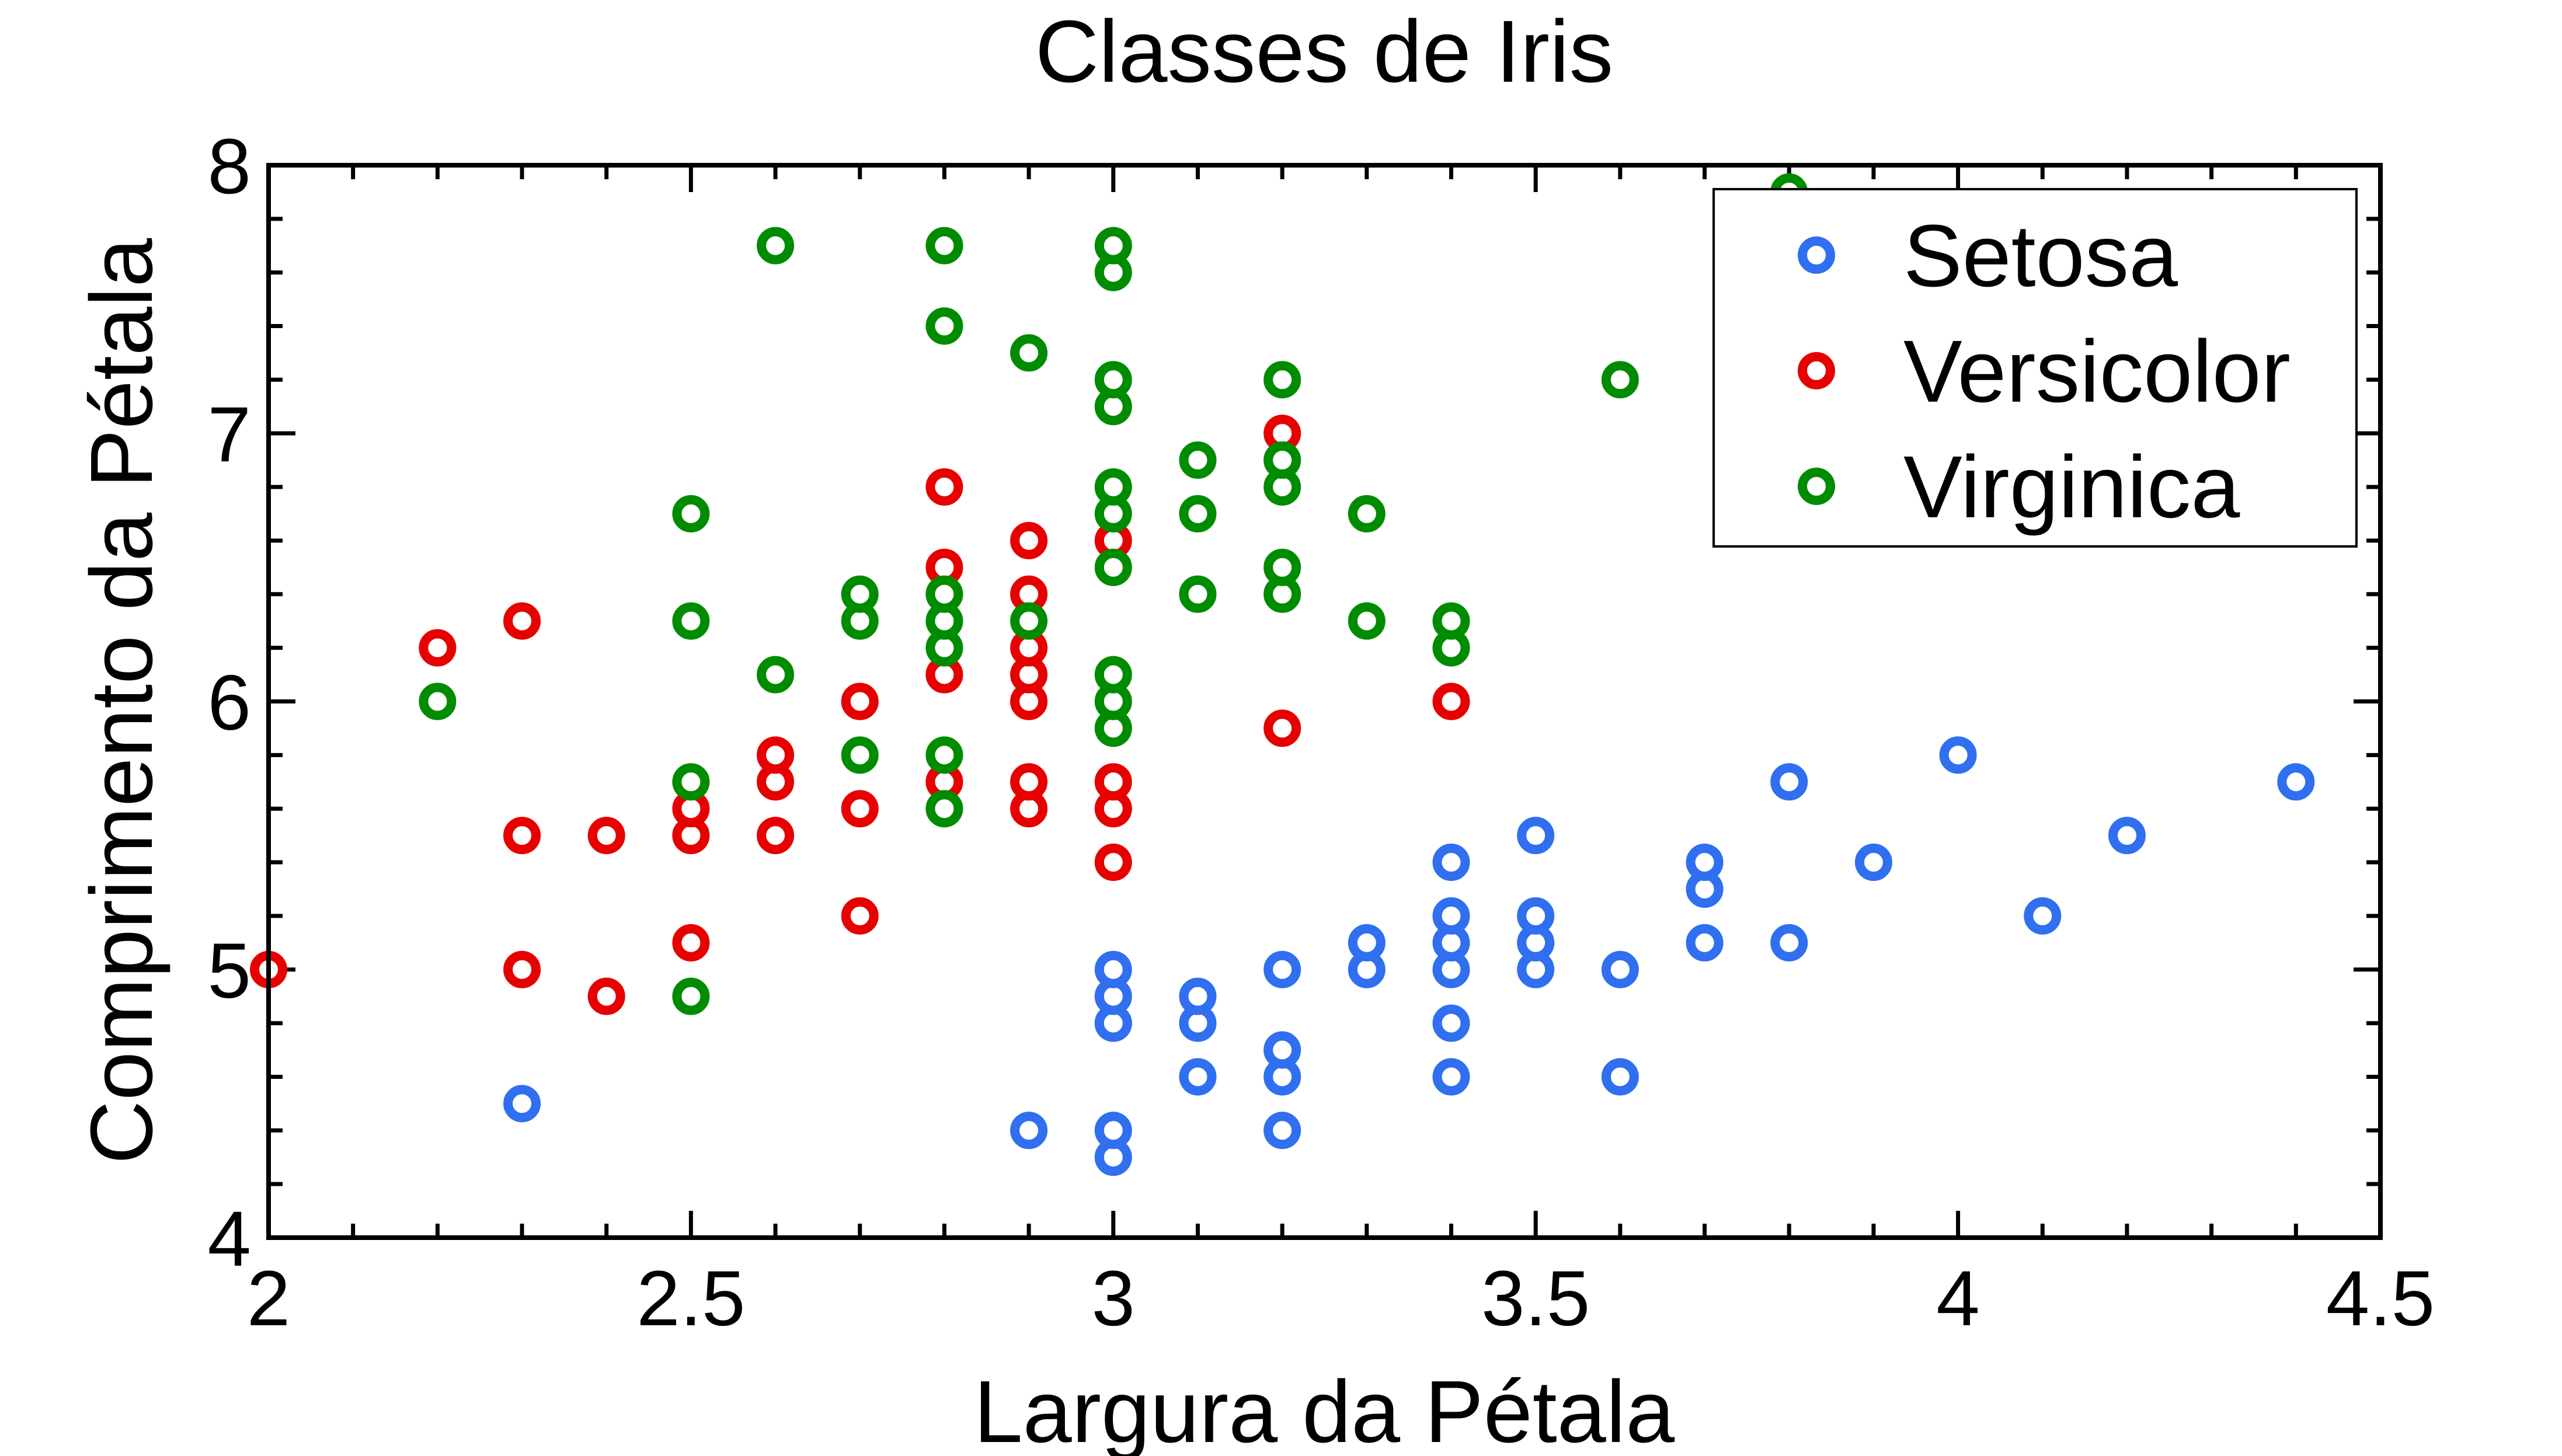 The image size is (2562, 1456). Describe the element at coordinates (229, 1239) in the screenshot. I see `y-tick-label: 4` at that location.